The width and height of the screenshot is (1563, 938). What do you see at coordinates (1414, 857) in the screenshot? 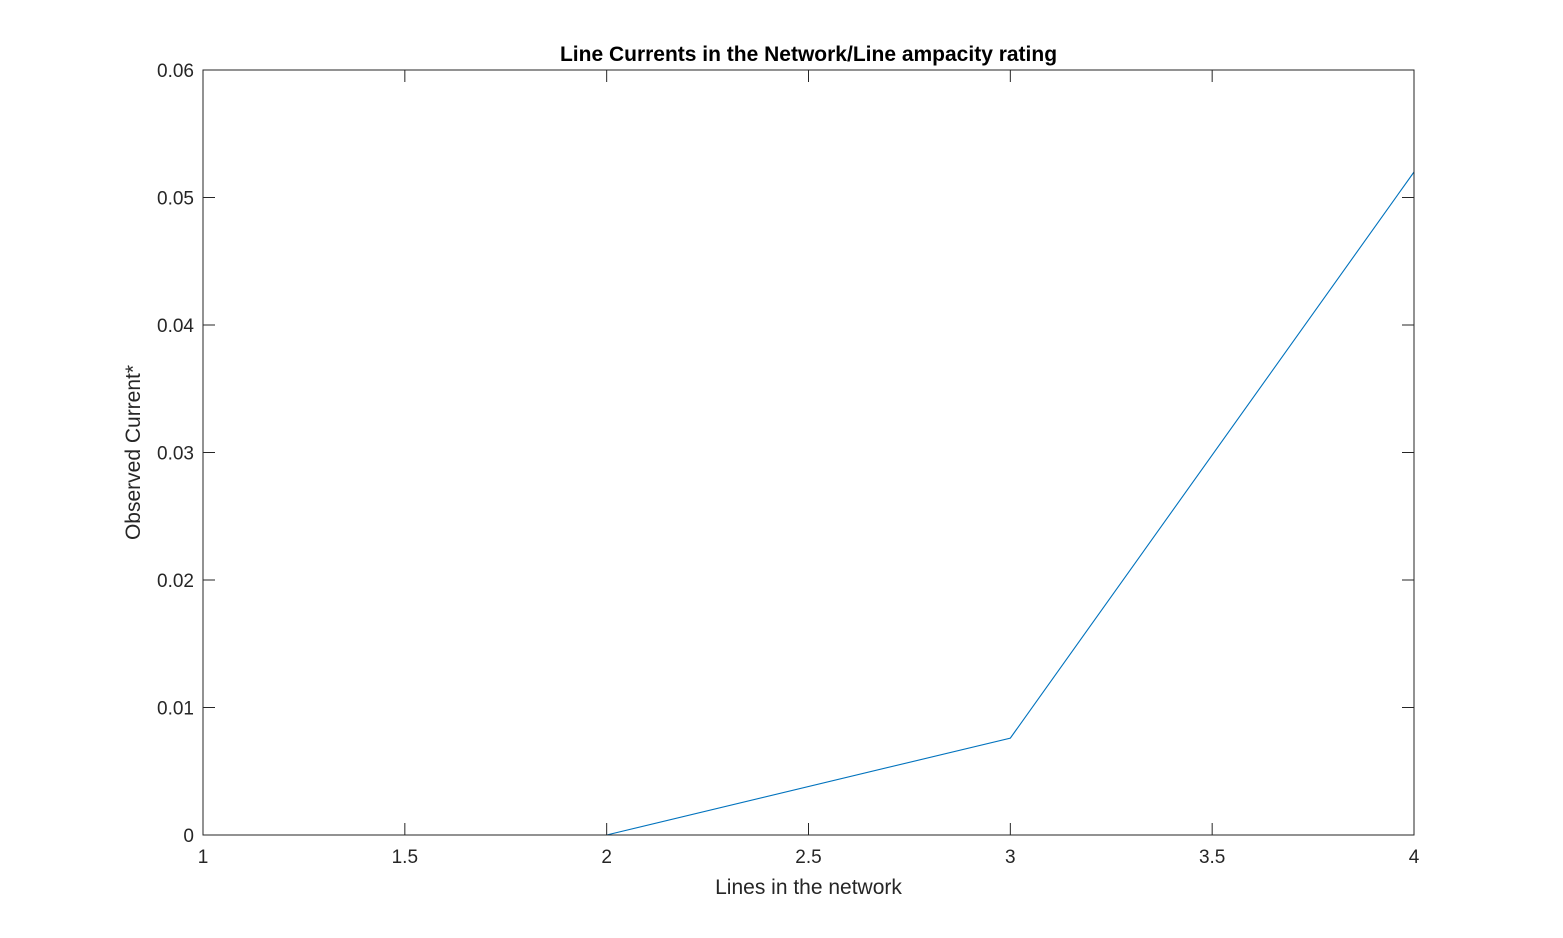
I see `x-tick-label: 4` at bounding box center [1414, 857].